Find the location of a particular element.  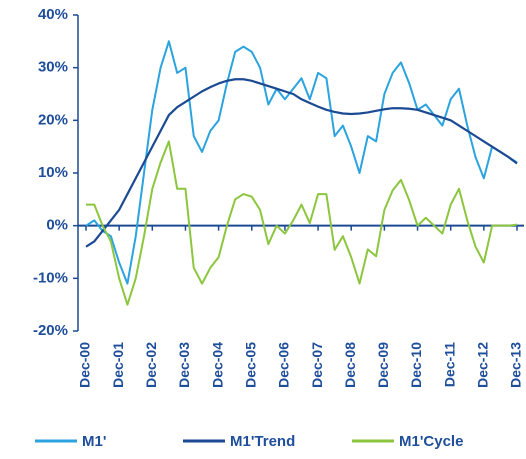

legend-label: M1' is located at coordinates (94, 441).